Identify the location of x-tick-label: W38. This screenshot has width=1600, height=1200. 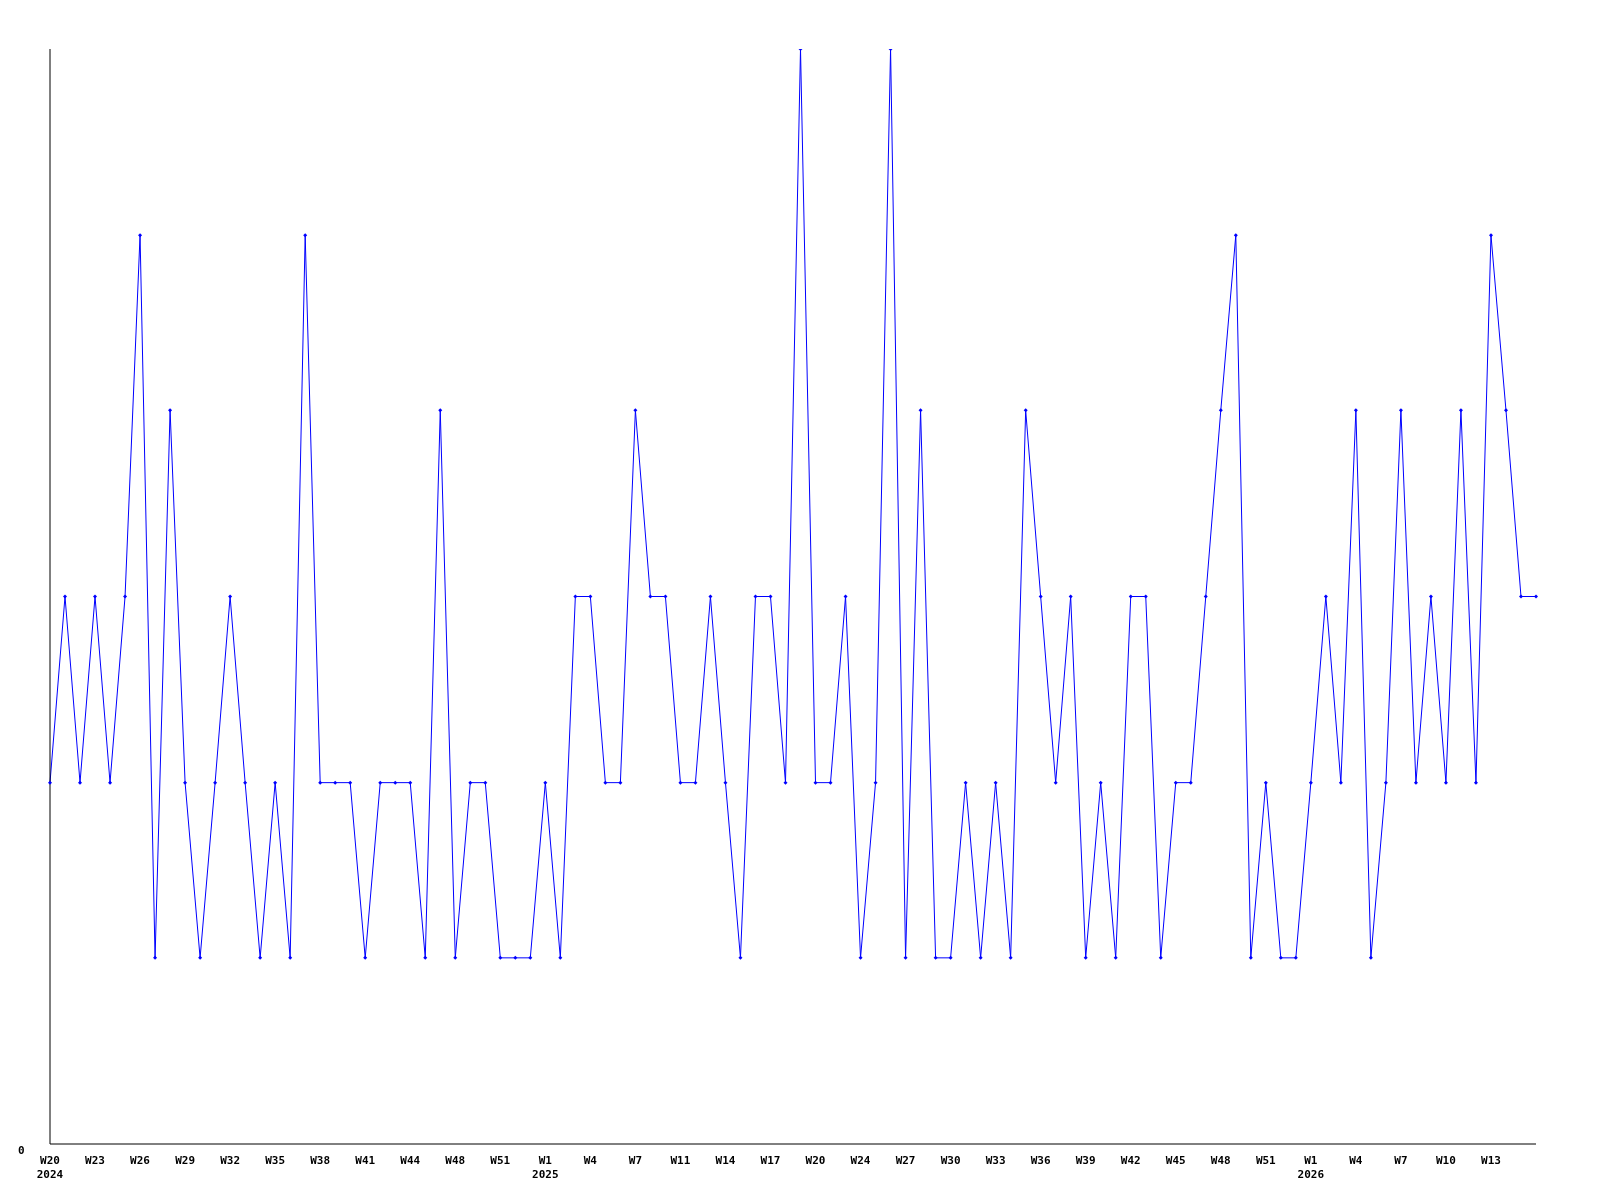
(320, 1160).